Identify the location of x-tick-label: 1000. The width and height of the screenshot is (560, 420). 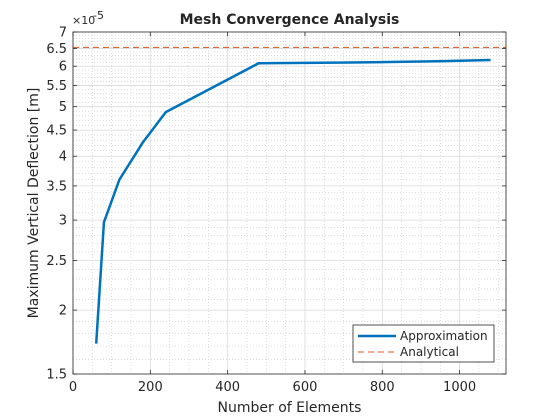
(459, 387).